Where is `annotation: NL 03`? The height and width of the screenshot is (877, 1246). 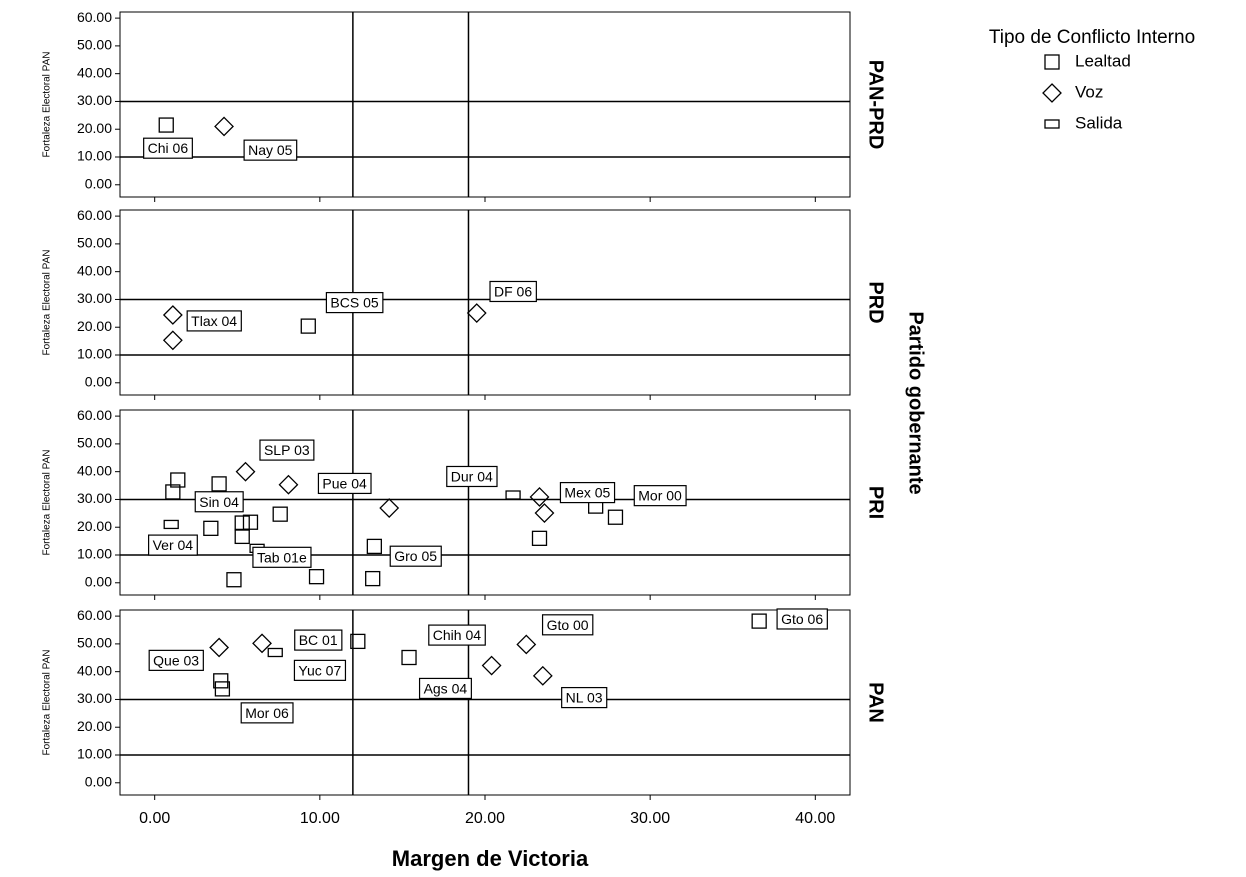
annotation: NL 03 is located at coordinates (584, 698).